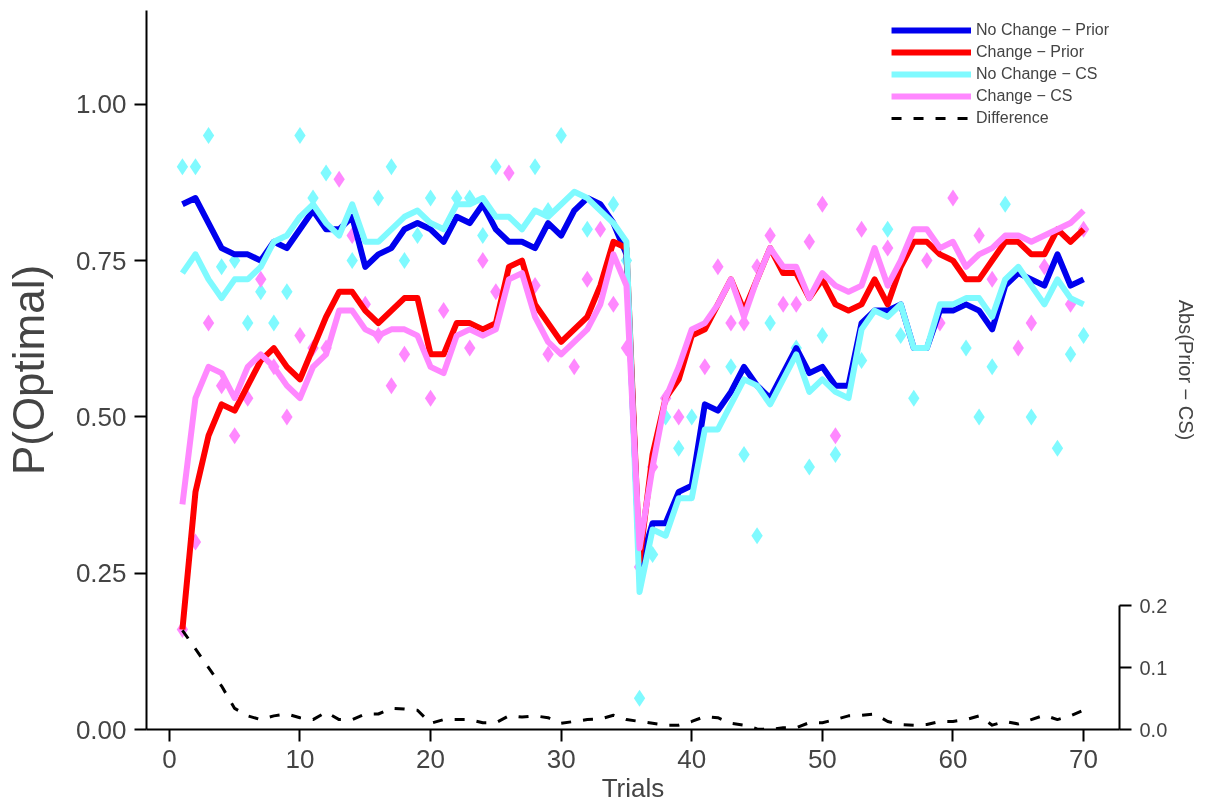  What do you see at coordinates (1030, 52) in the screenshot?
I see `legend-label: Change − Prior` at bounding box center [1030, 52].